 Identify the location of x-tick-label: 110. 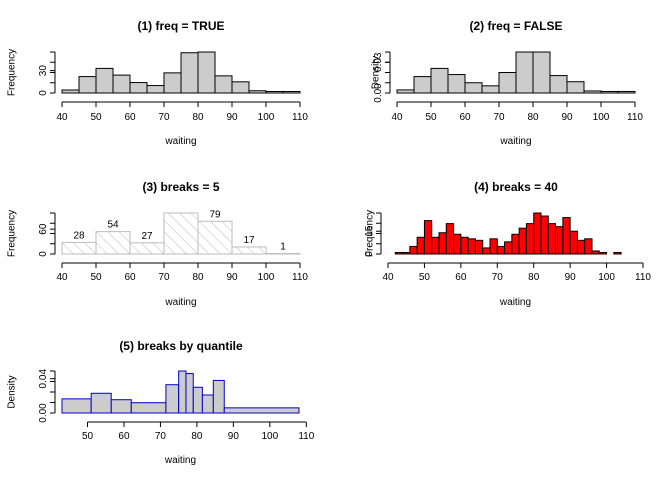
(643, 277).